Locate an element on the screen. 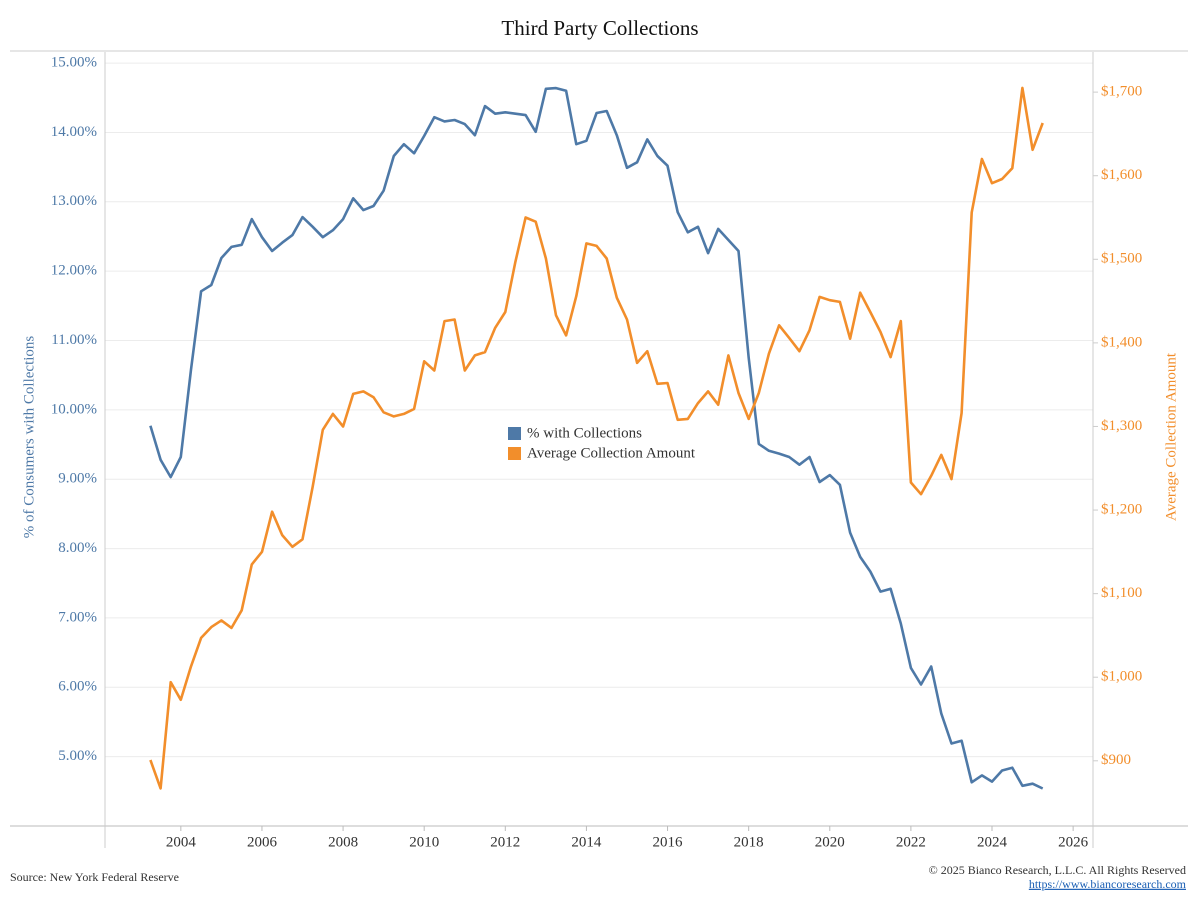  y2-tick-label: $1,200 is located at coordinates (1121, 509).